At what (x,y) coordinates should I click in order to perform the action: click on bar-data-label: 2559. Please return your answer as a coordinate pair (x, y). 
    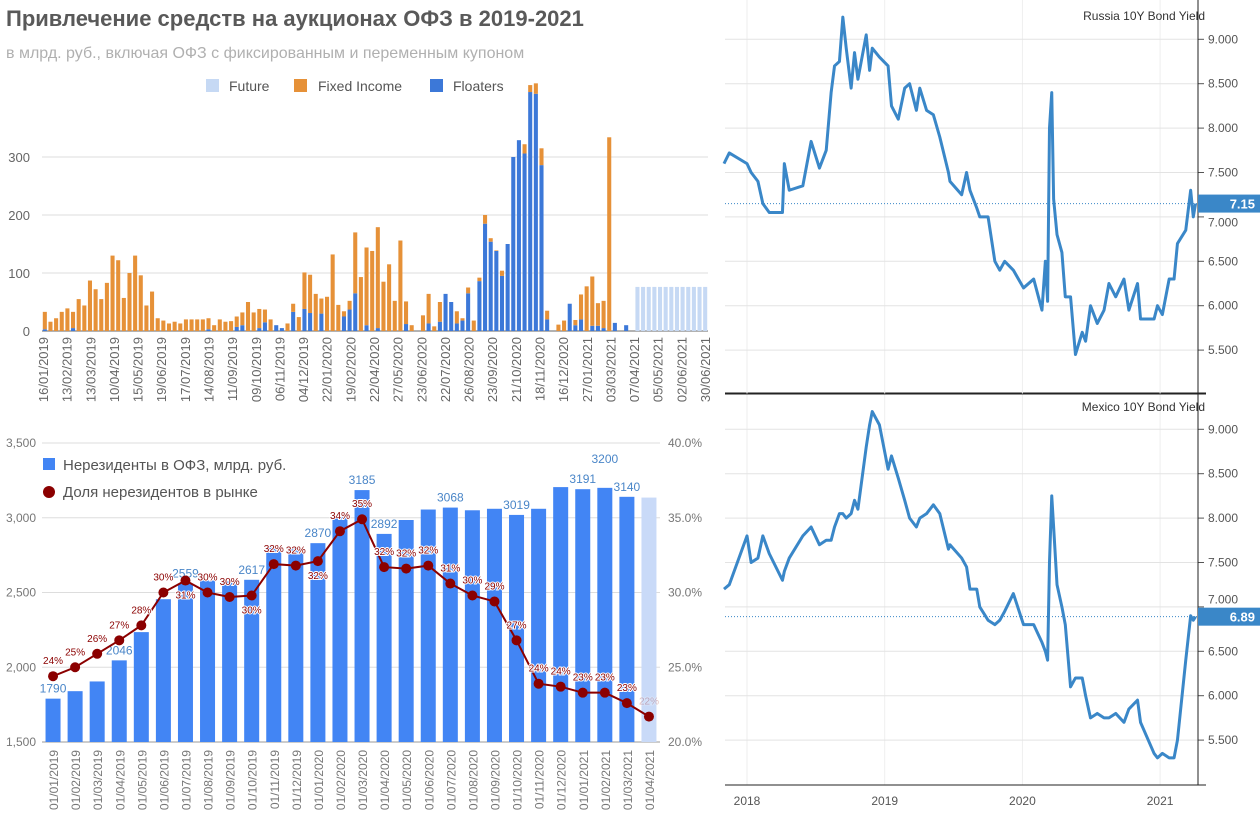
    Looking at the image, I should click on (185, 574).